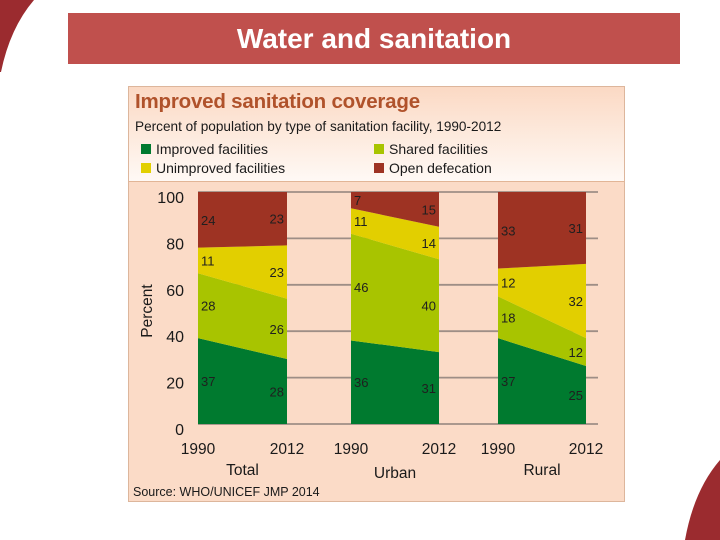 This screenshot has height=540, width=720. What do you see at coordinates (175, 291) in the screenshot?
I see `y-tick-label: 60` at bounding box center [175, 291].